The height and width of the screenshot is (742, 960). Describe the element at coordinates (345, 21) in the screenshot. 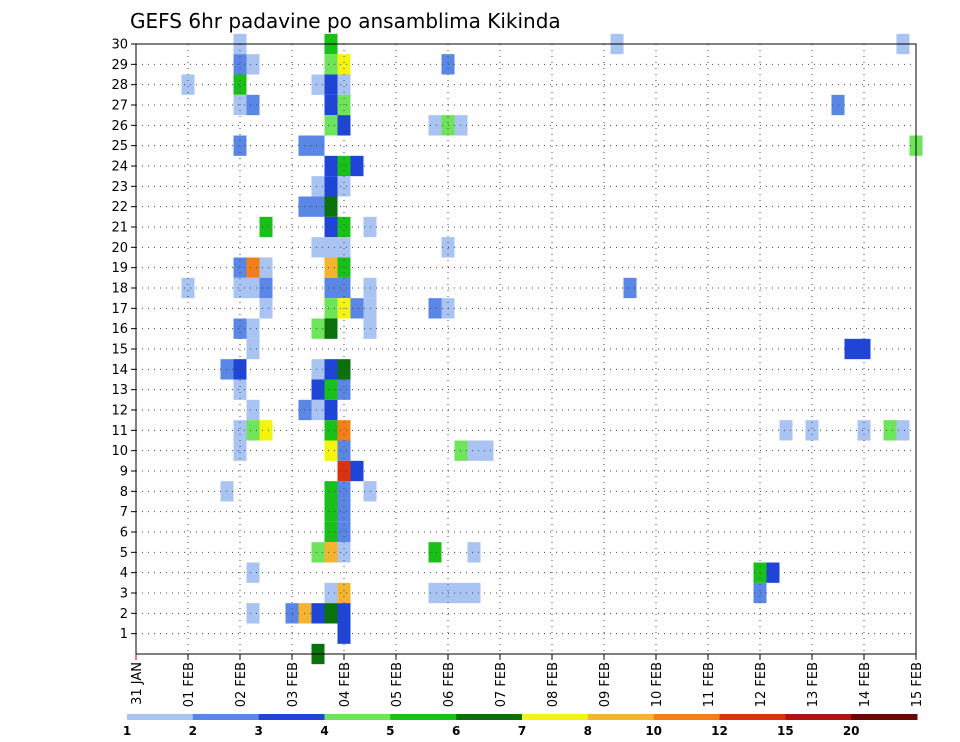

I see `chart-title: GEFS 6hr padavine po ansamblima Kikinda` at that location.